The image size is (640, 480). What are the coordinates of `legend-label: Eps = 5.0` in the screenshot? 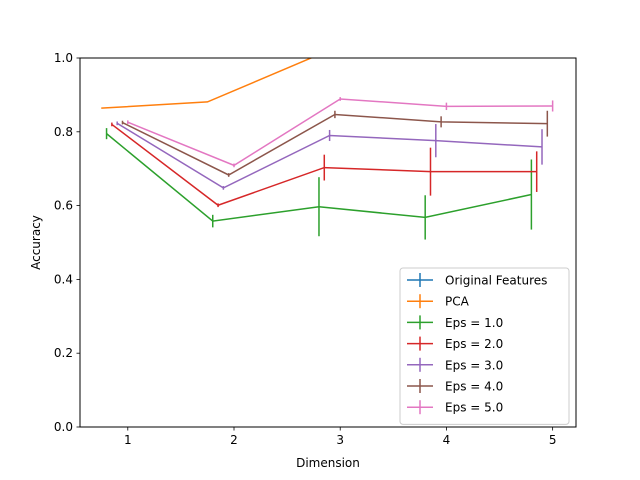 It's located at (474, 408).